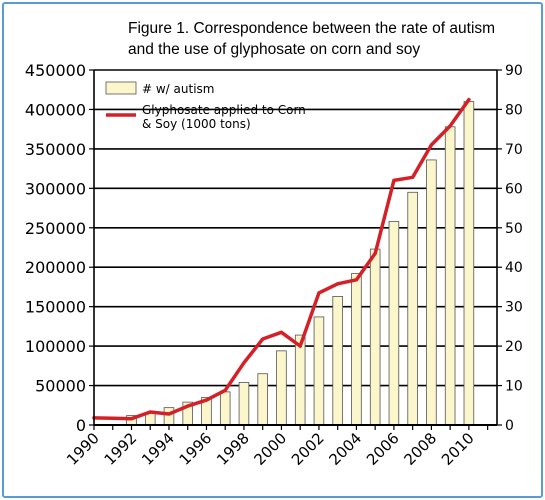 The width and height of the screenshot is (545, 500). What do you see at coordinates (514, 268) in the screenshot?
I see `right-tick-label: 40` at bounding box center [514, 268].